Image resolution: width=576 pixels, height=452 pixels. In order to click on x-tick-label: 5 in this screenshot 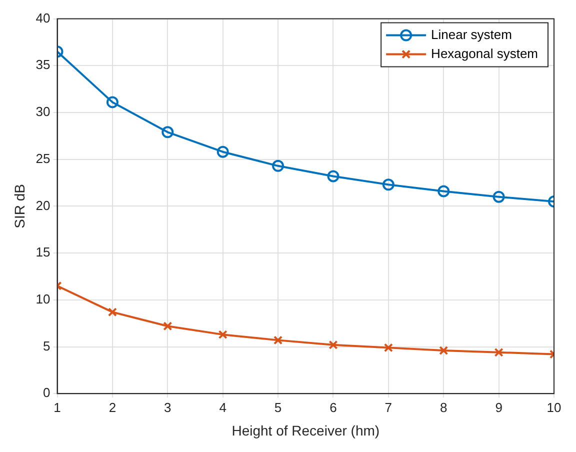, I will do `click(278, 407)`.